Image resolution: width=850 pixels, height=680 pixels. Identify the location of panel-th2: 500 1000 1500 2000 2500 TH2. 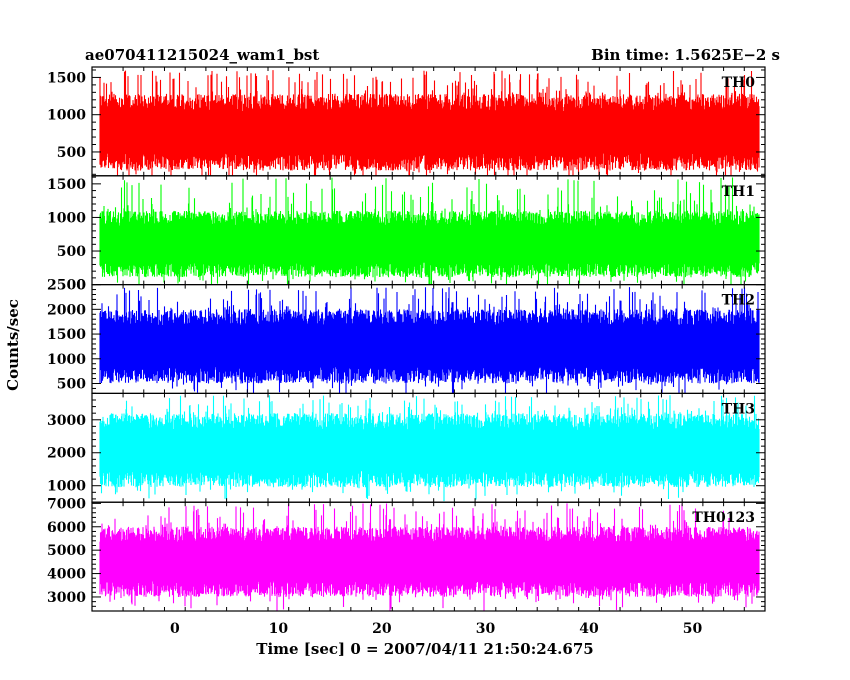
(406, 336).